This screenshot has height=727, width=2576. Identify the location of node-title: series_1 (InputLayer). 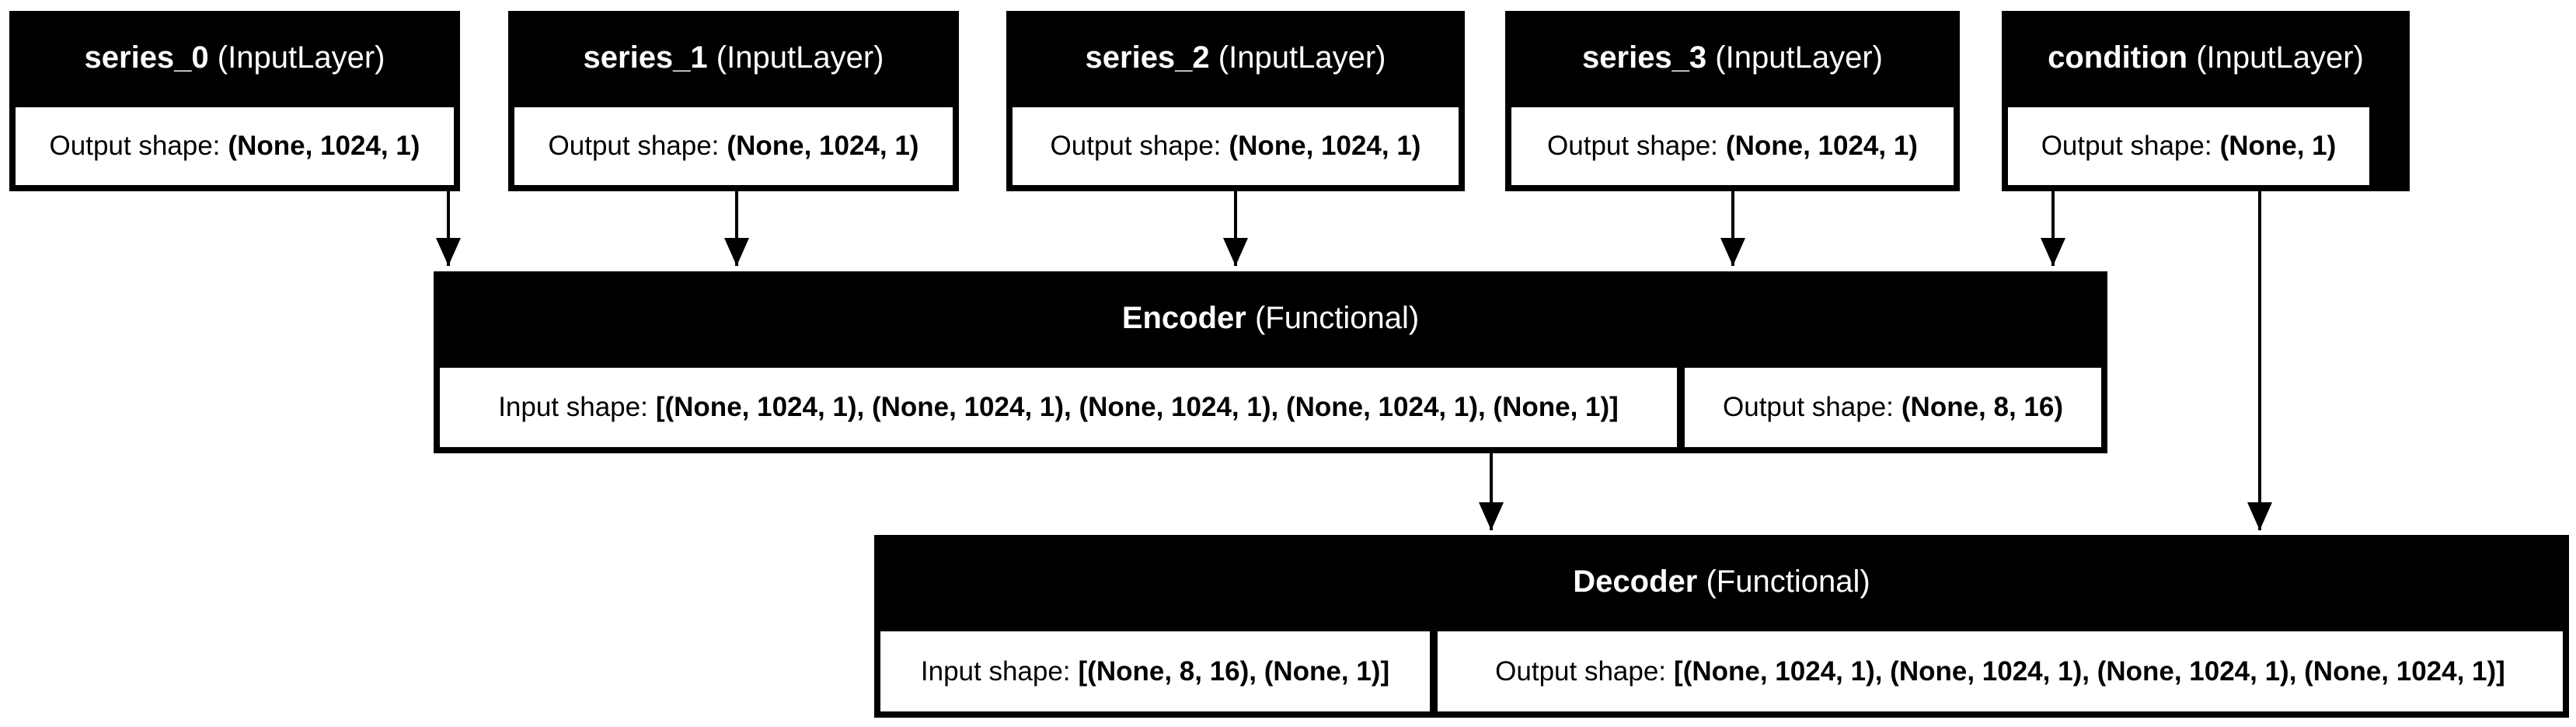
(733, 58).